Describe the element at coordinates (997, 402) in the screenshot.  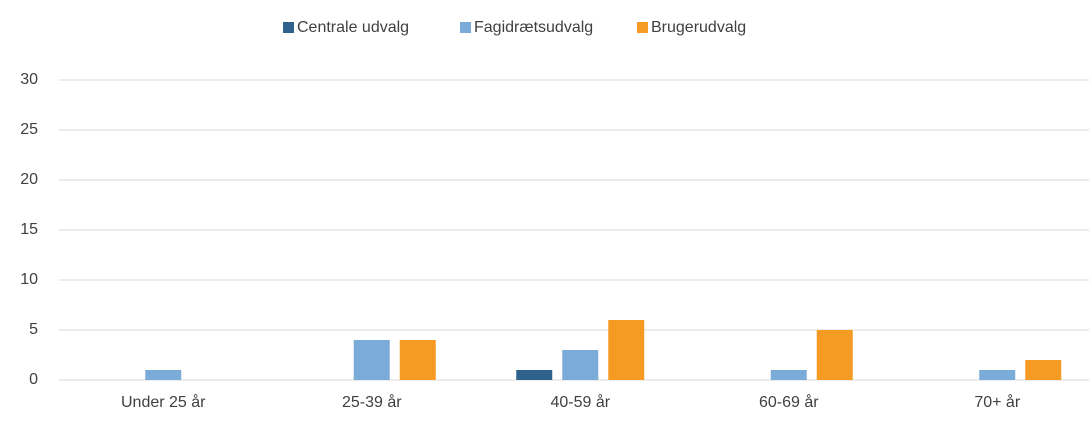
I see `x-tick-label: 70+ år` at that location.